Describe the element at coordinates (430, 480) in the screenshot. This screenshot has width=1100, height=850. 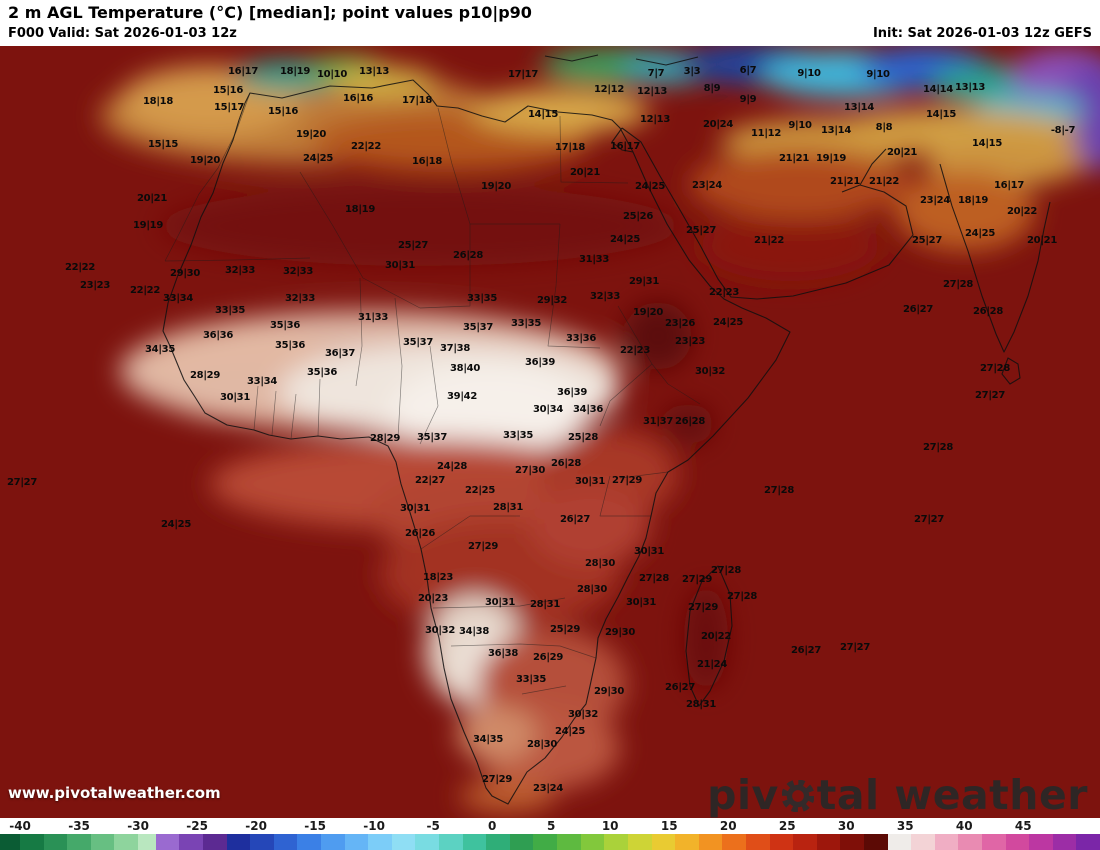
I see `point-value-label: 22|27` at that location.